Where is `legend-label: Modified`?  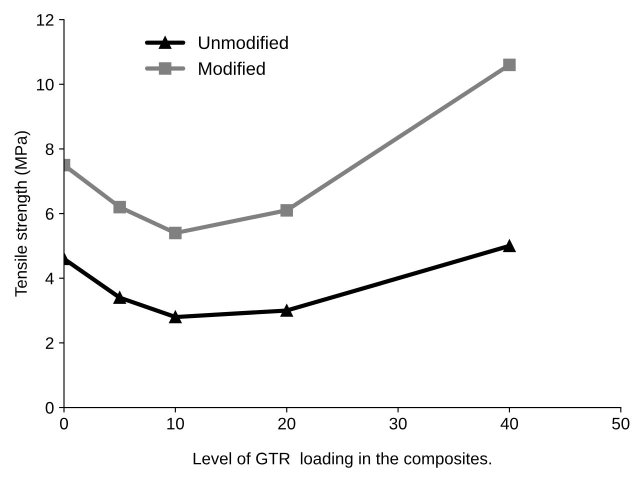 legend-label: Modified is located at coordinates (232, 69).